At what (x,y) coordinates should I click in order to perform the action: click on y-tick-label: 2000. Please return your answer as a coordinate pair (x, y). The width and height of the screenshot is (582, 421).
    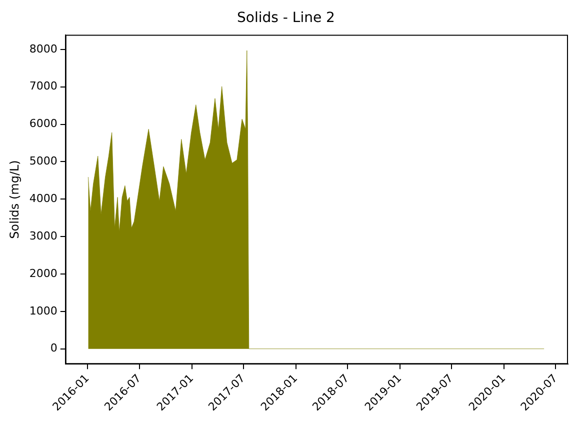
    Looking at the image, I should click on (43, 273).